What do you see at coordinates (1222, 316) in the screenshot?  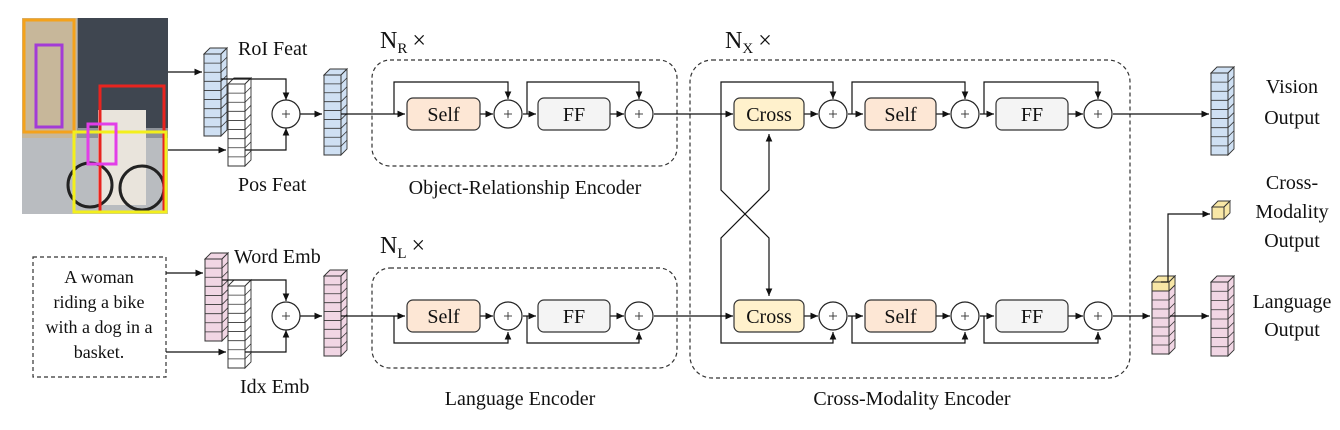 I see `language-output-stack` at bounding box center [1222, 316].